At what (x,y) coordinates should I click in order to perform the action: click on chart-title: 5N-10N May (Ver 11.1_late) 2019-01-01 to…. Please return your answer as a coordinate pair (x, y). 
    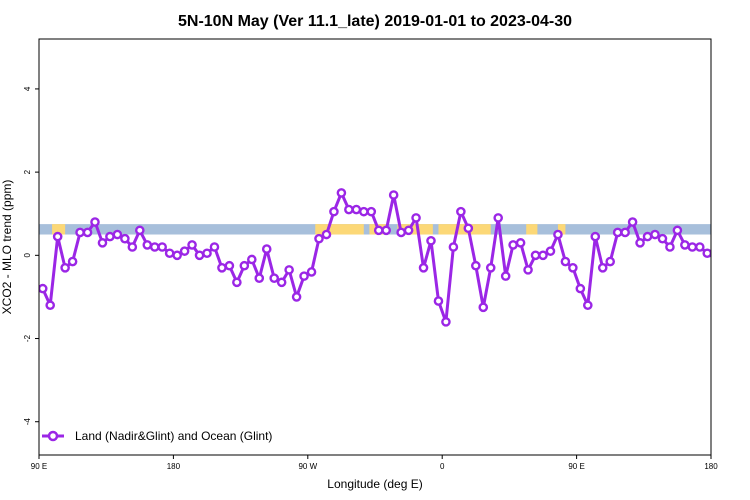
    Looking at the image, I should click on (375, 21).